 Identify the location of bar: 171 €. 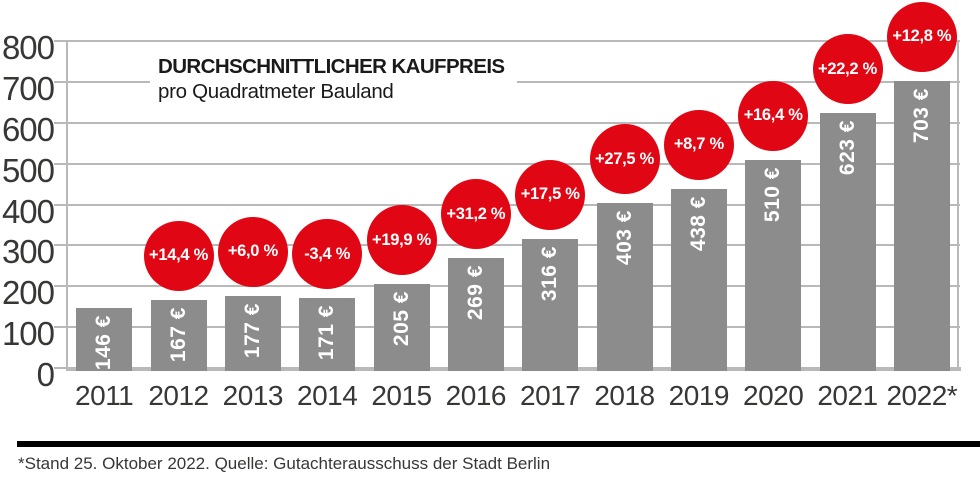
(327, 334).